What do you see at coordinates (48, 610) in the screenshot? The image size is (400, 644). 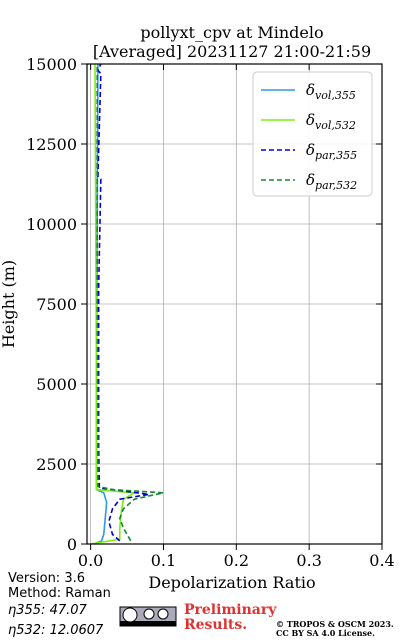 I see `eta355: η355: 47.07` at bounding box center [48, 610].